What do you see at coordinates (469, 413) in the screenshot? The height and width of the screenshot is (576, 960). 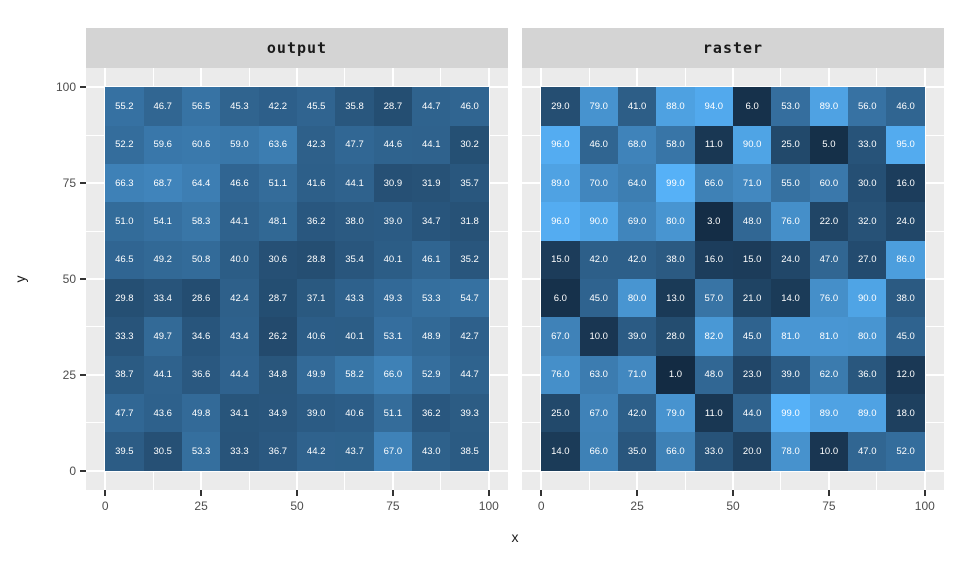 I see `heatmap-cell: 39.3` at bounding box center [469, 413].